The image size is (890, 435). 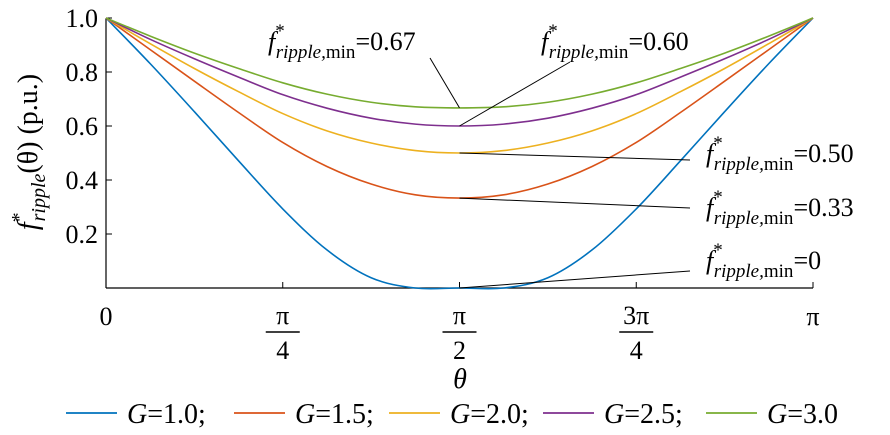 What do you see at coordinates (636, 315) in the screenshot?
I see `svg-text: 3π` at bounding box center [636, 315].